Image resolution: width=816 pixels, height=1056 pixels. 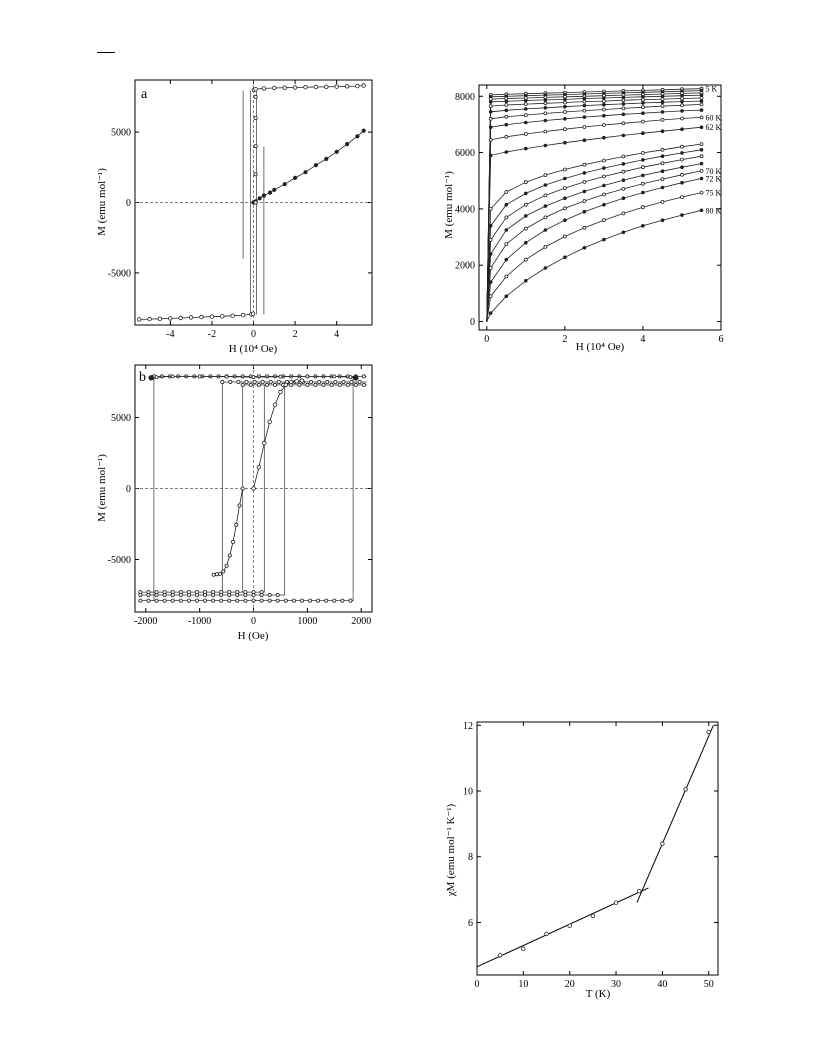 I want to click on x-tick-label: 0, so click(x=486, y=339).